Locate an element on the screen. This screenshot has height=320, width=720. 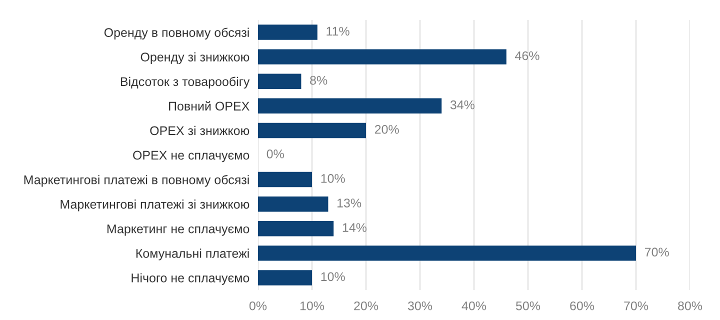
data-label: 8% is located at coordinates (319, 80).